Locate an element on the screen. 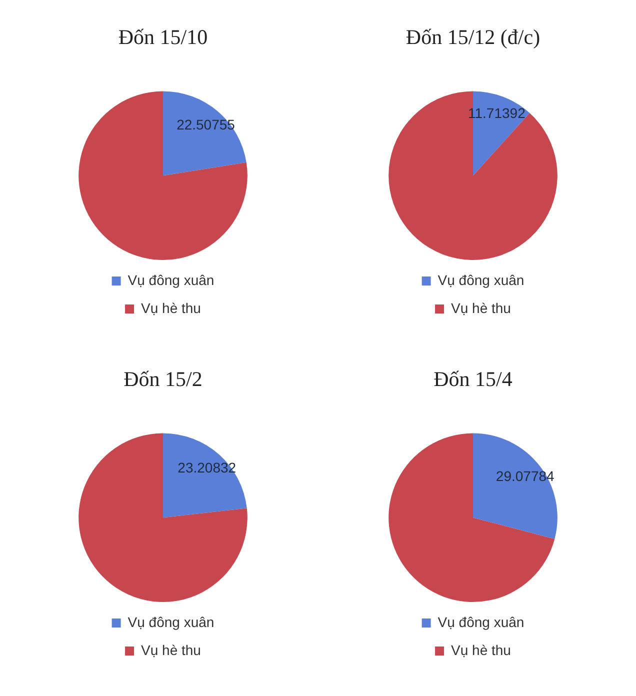  chart-title: Đốn 15/4 is located at coordinates (473, 379).